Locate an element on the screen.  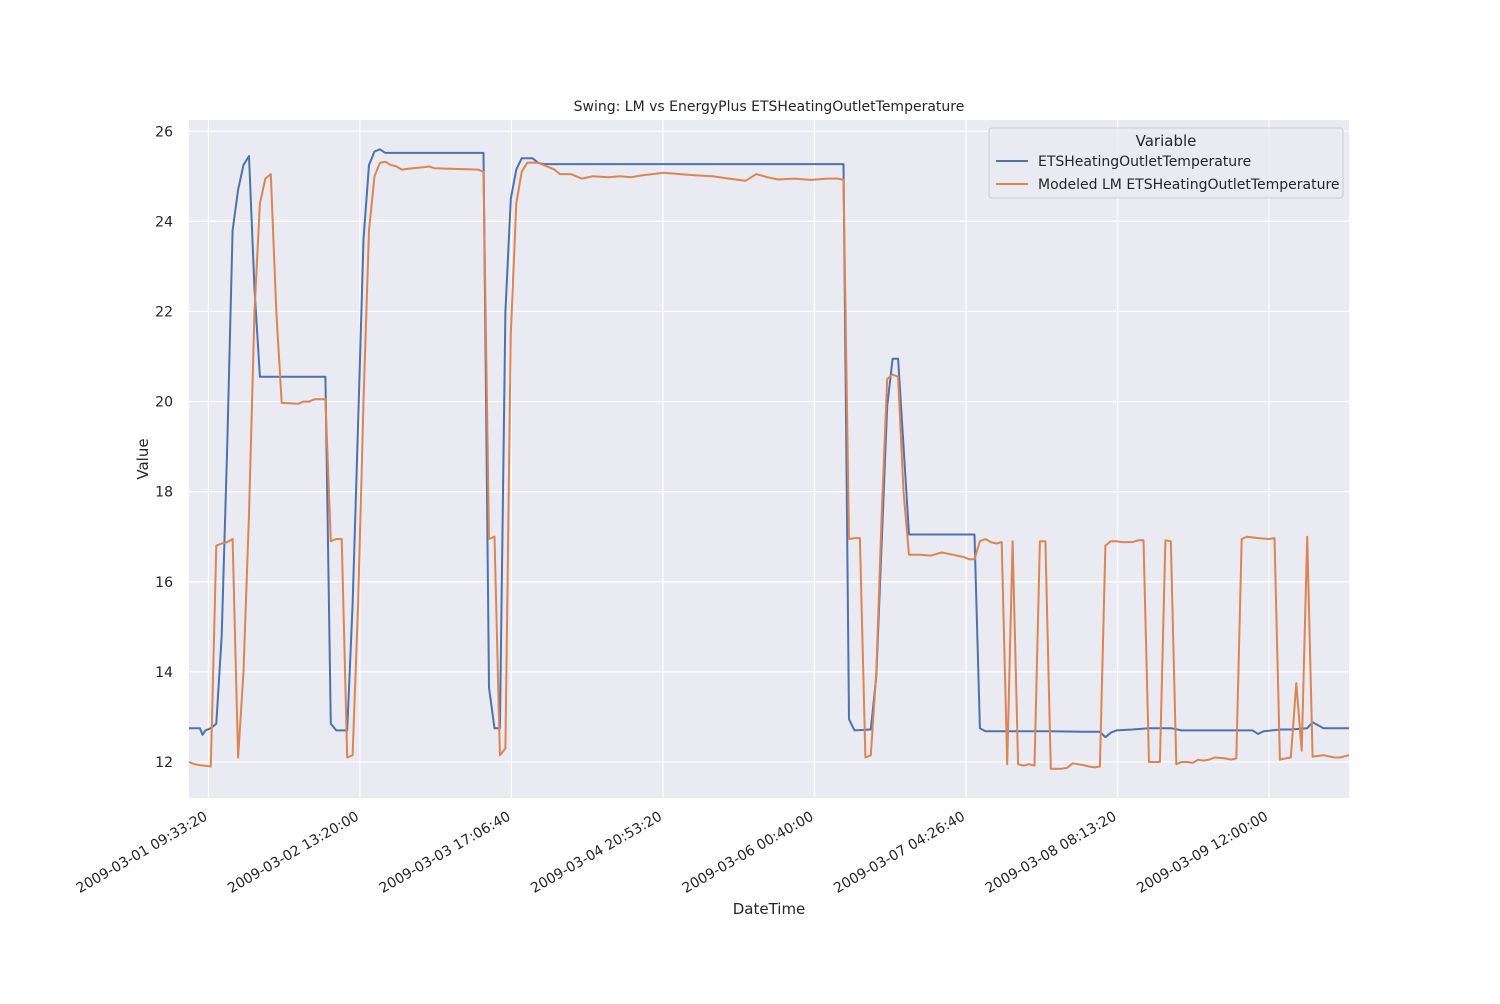
x-axis-label: DateTime is located at coordinates (769, 909).